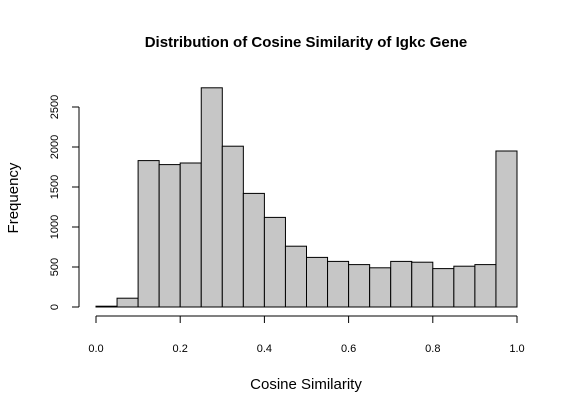 Image resolution: width=575 pixels, height=414 pixels. What do you see at coordinates (432, 349) in the screenshot?
I see `x-tick-label: 0.8` at bounding box center [432, 349].